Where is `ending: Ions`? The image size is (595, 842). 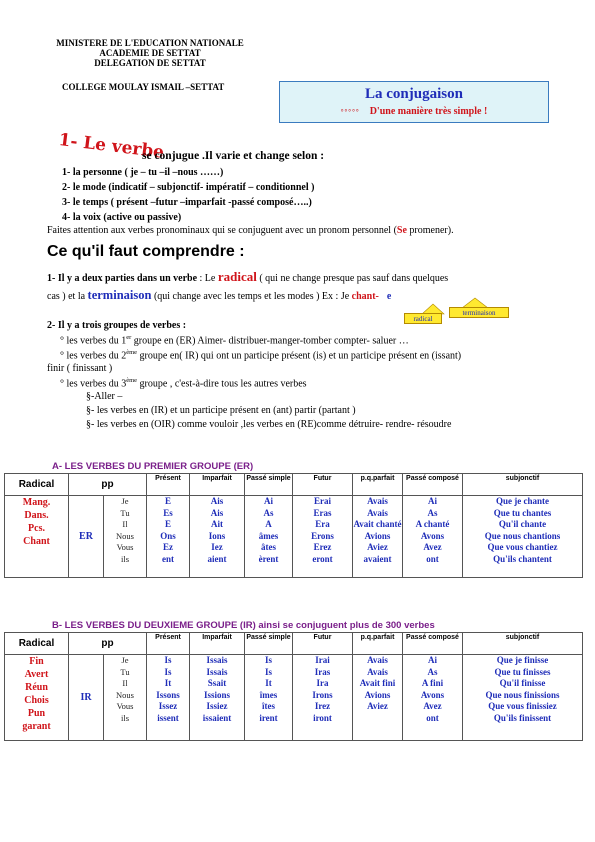
ending: Ions is located at coordinates (217, 535).